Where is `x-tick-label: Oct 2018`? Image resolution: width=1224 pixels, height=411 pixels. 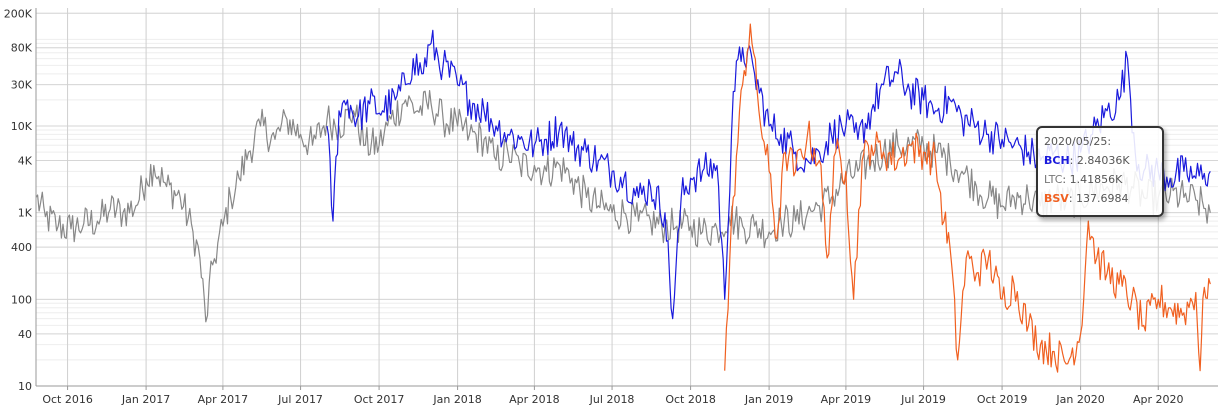 x-tick-label: Oct 2018 is located at coordinates (690, 399).